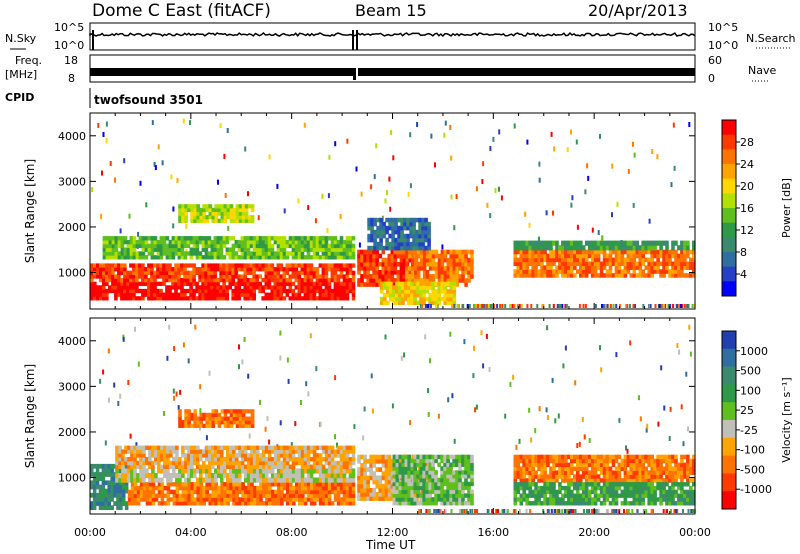  What do you see at coordinates (526, 72) in the screenshot?
I see `freq-band-b` at bounding box center [526, 72].